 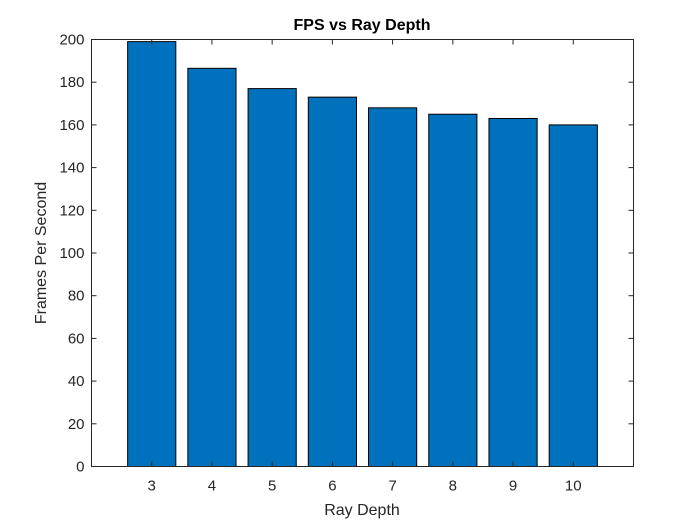 What do you see at coordinates (272, 486) in the screenshot?
I see `x-tick-label: 5` at bounding box center [272, 486].